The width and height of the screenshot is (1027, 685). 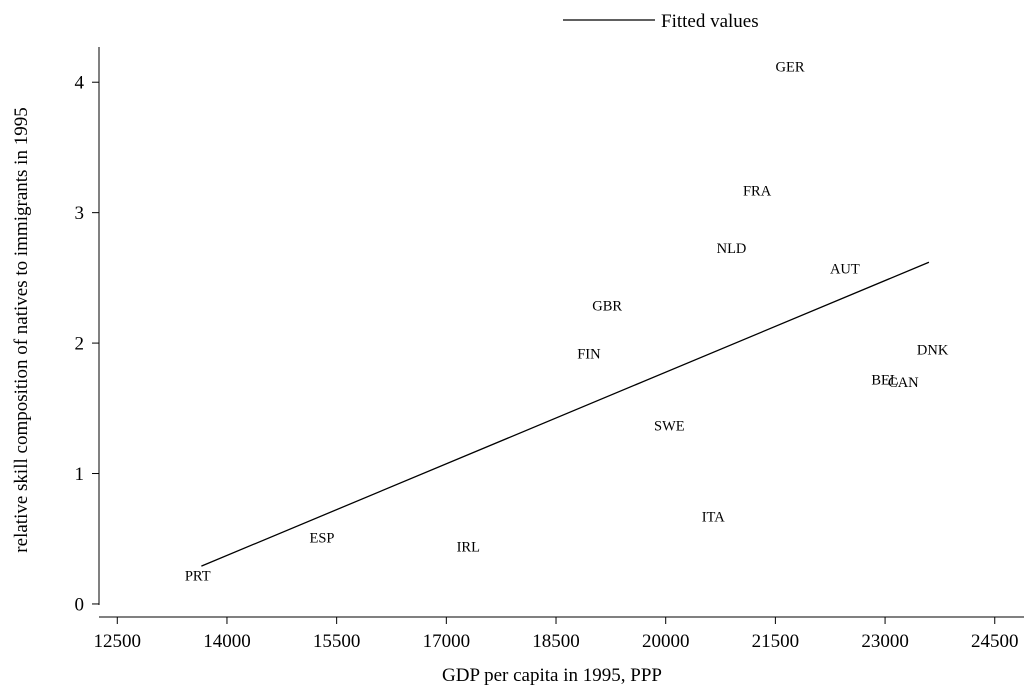 I want to click on point-label-nld: NLD, so click(x=732, y=249).